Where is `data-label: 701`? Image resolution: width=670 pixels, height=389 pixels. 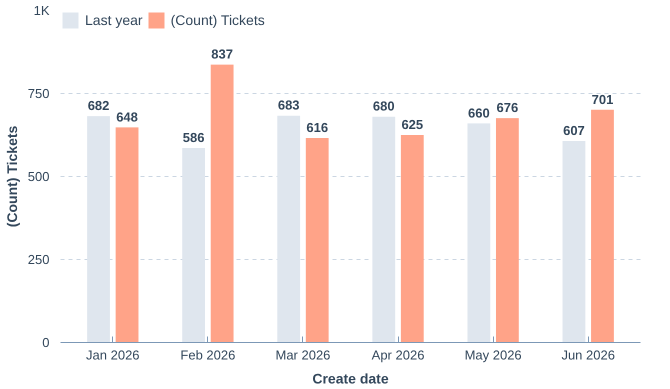 data-label: 701 is located at coordinates (603, 99).